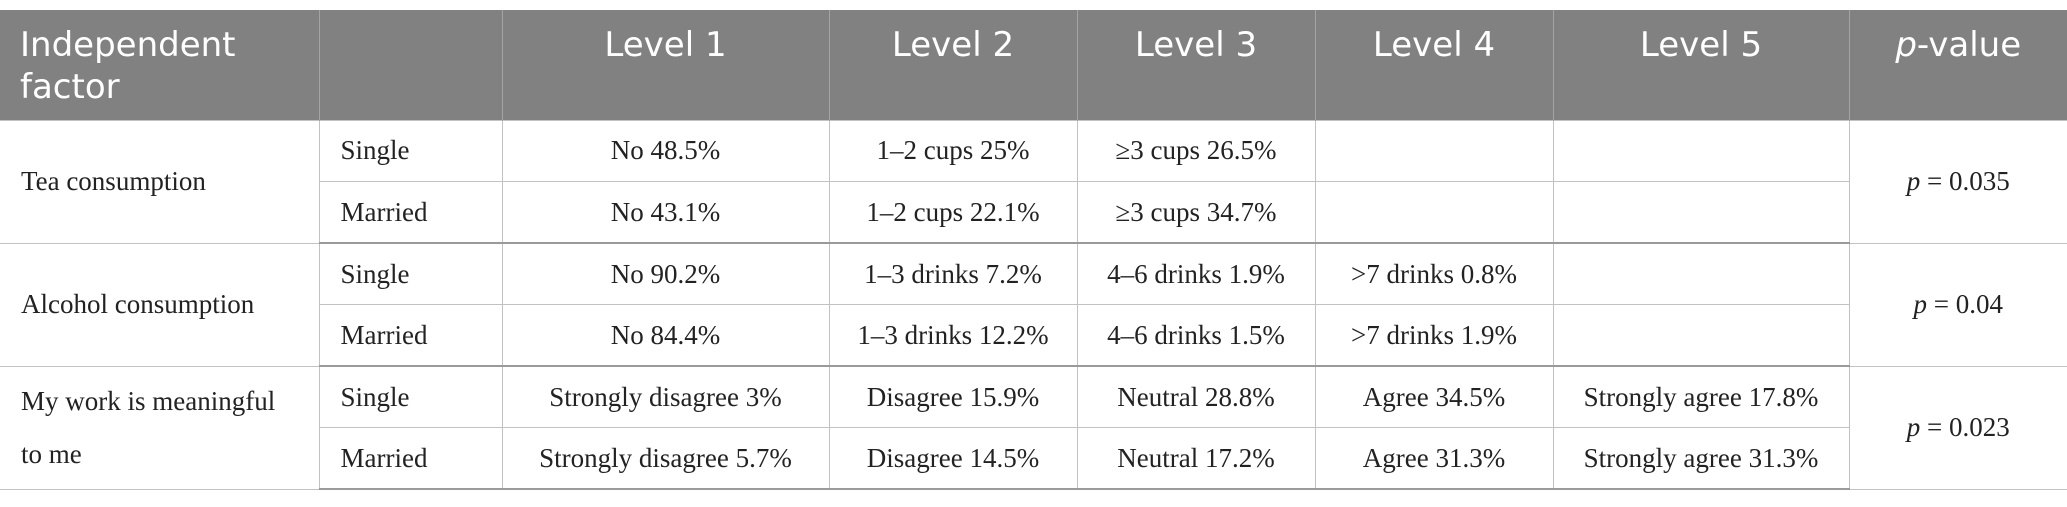 This screenshot has height=507, width=2067. I want to click on header-level-3: Level 3, so click(1195, 65).